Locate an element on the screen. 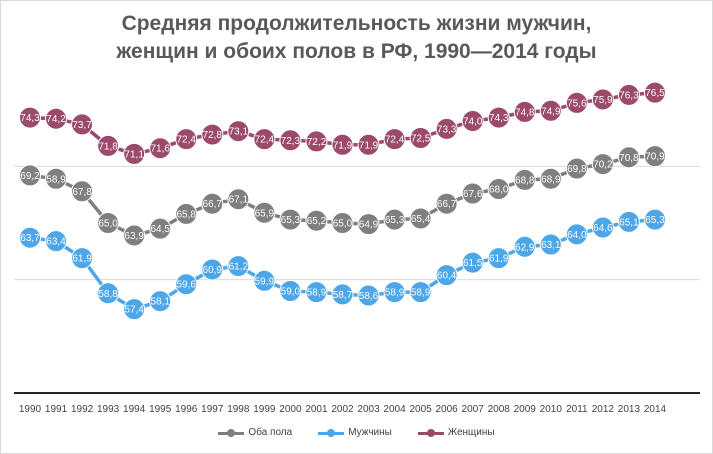 The image size is (713, 454). data-label-women: 72,8 is located at coordinates (213, 135).